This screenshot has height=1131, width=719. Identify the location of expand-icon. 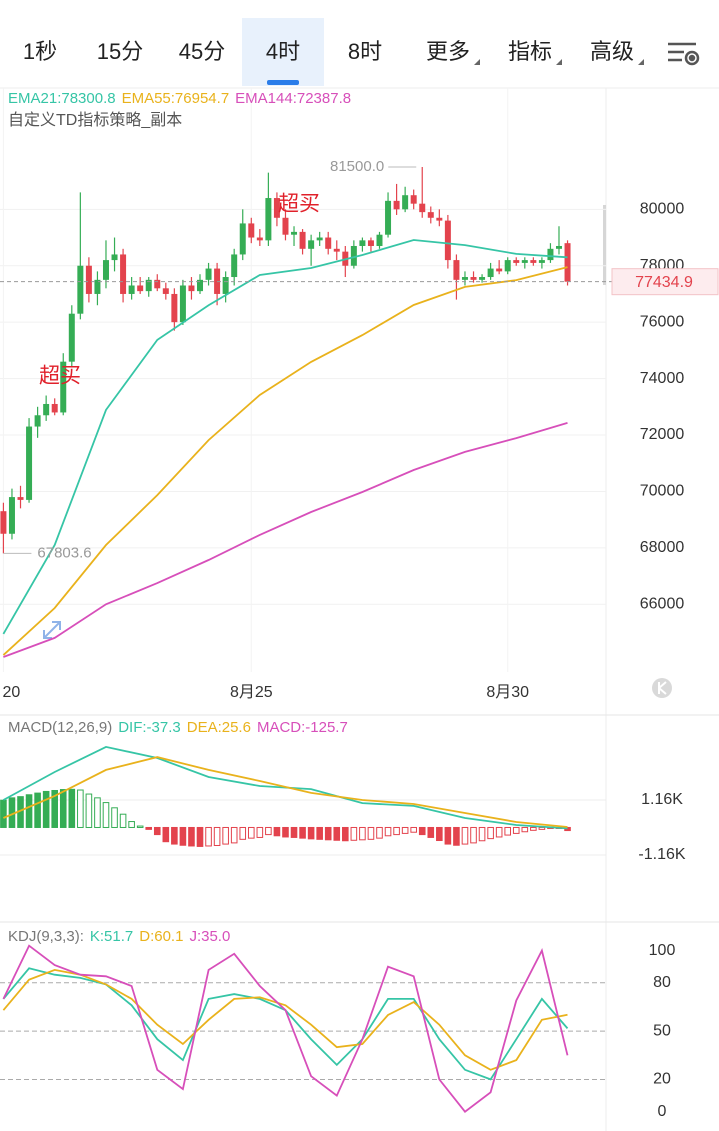
(52, 630).